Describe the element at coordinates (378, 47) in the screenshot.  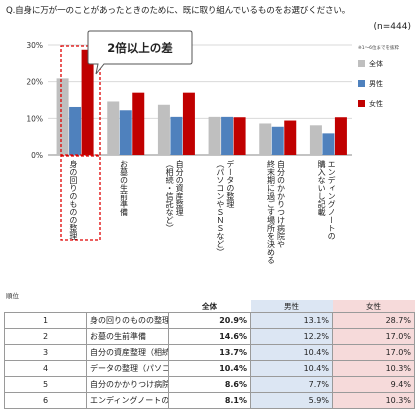
I see `legend-note: ※1～6位までを抜粋` at that location.